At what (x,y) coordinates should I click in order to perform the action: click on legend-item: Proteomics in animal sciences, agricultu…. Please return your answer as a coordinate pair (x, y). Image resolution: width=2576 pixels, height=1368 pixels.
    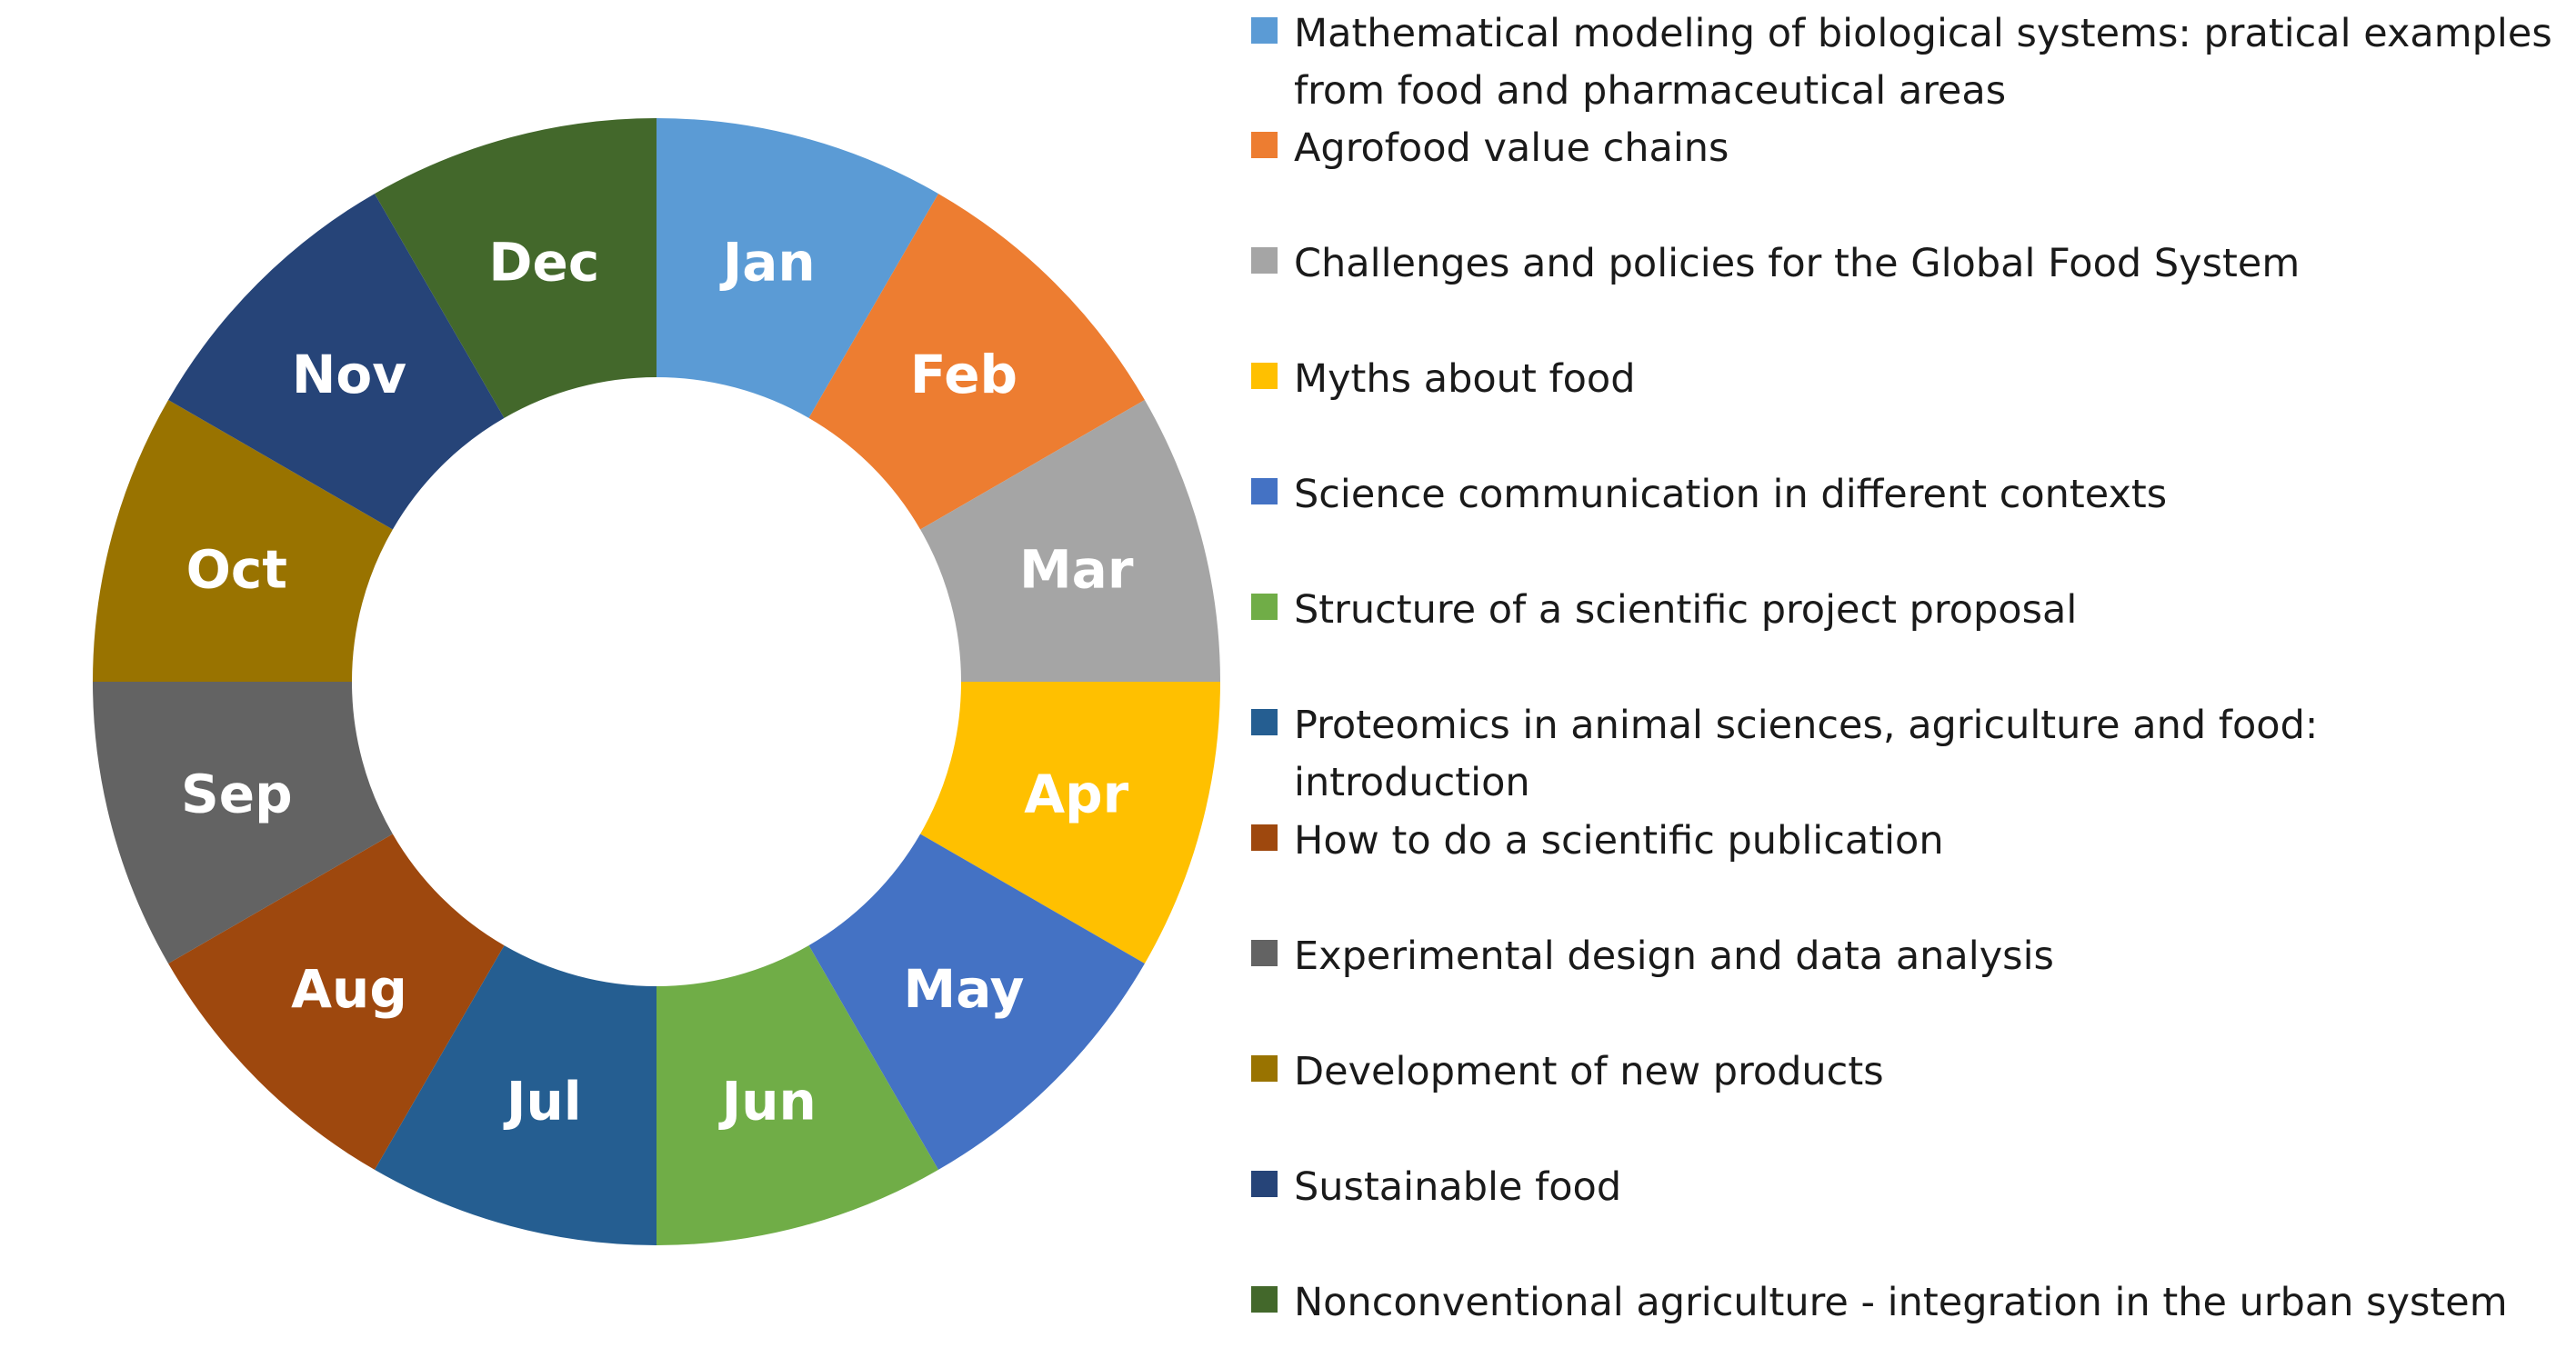
    Looking at the image, I should click on (1904, 754).